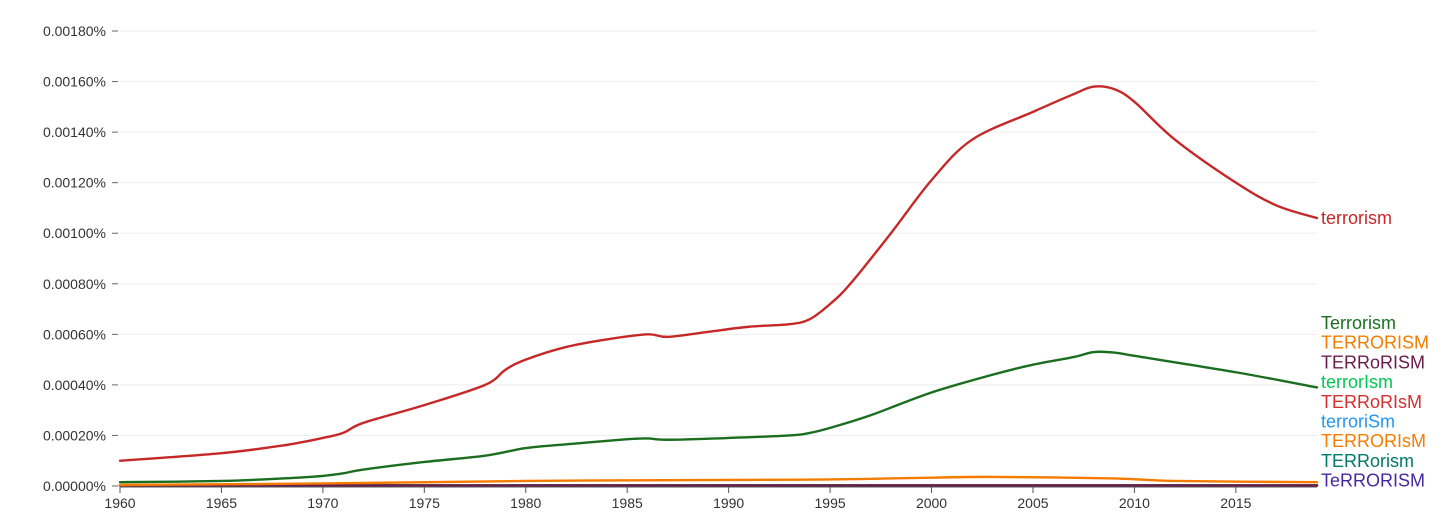 The width and height of the screenshot is (1456, 518). What do you see at coordinates (74, 284) in the screenshot?
I see `y-tick-label: 0.00080%` at bounding box center [74, 284].